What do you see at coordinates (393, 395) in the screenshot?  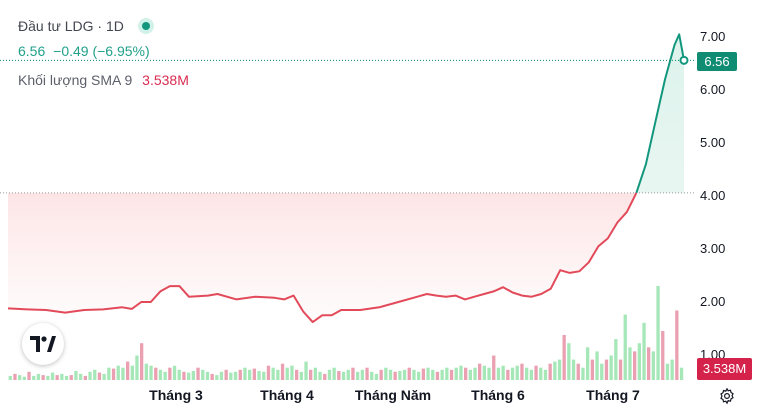 I see `x-tick-label: Tháng Năm` at bounding box center [393, 395].